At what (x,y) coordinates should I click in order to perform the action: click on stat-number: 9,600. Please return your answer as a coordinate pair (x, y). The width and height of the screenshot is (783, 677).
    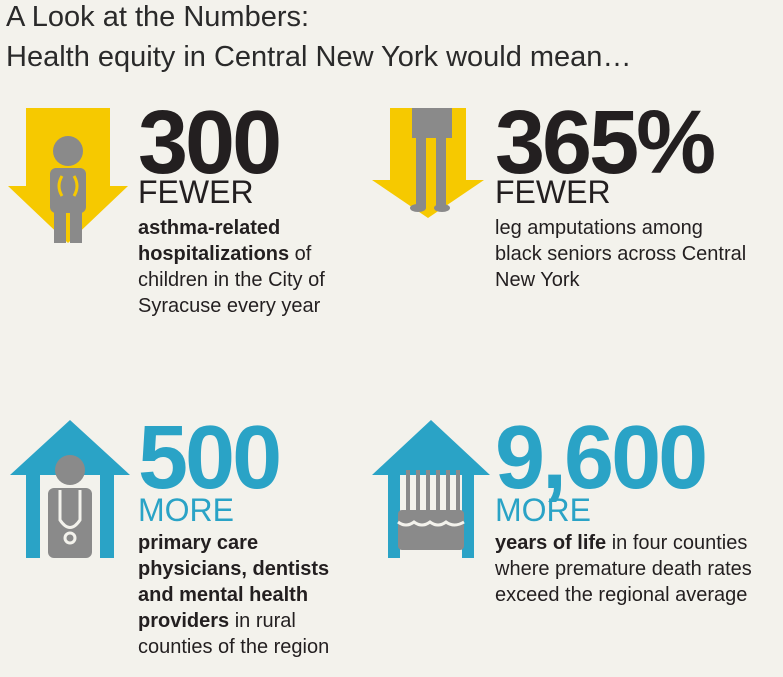
    Looking at the image, I should click on (601, 458).